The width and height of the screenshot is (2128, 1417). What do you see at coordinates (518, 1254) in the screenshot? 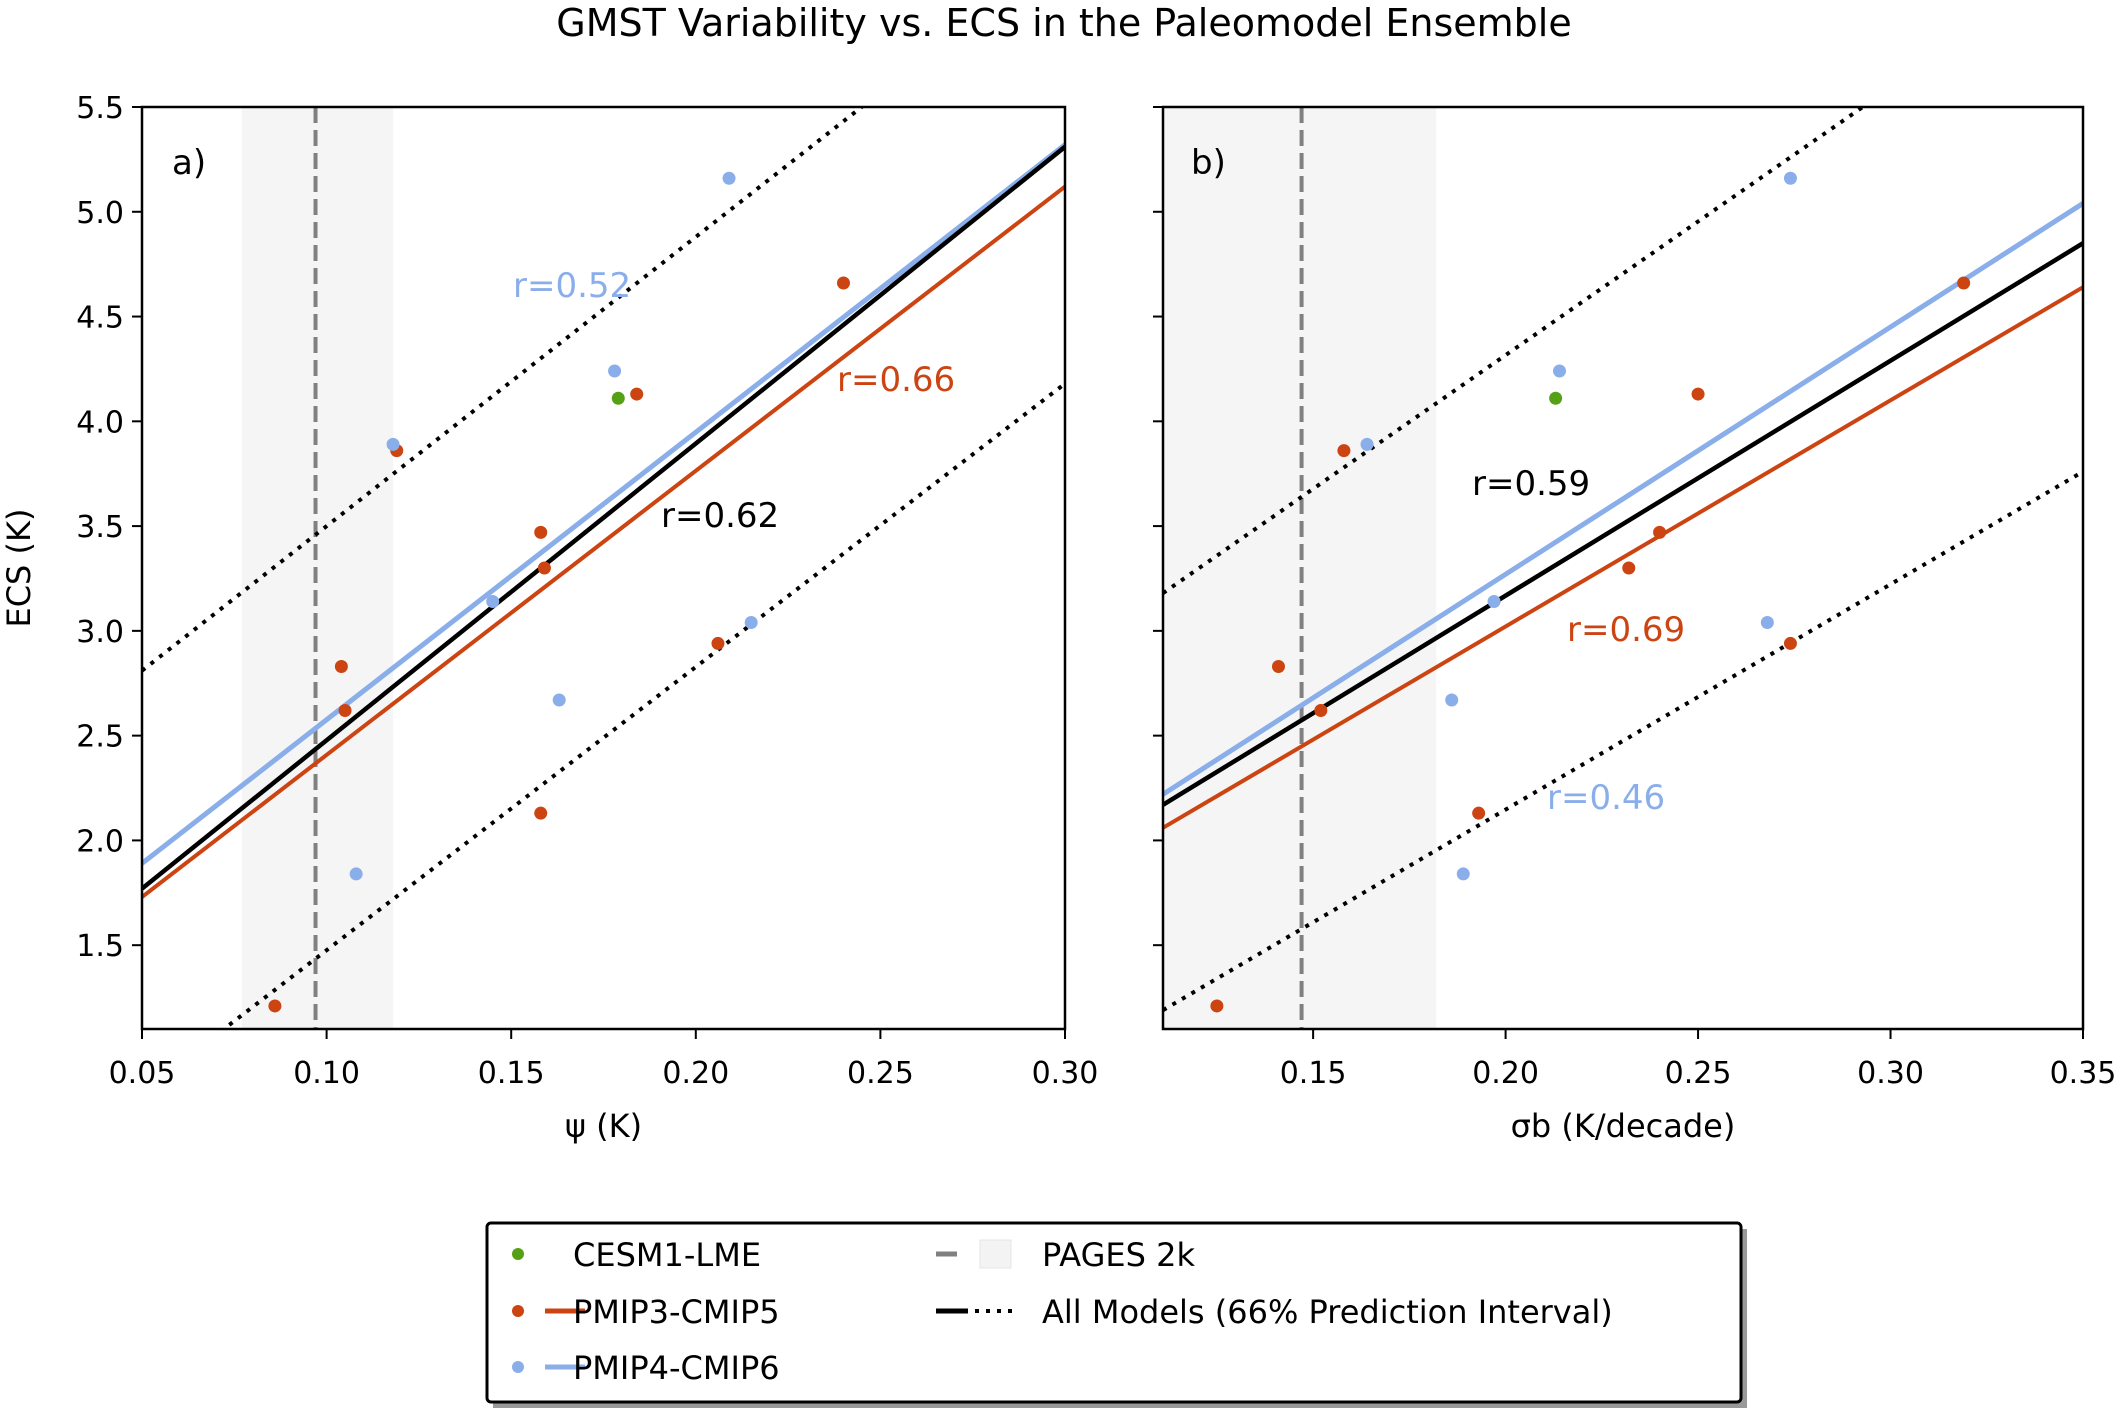
I see `legend-cesm-marker` at bounding box center [518, 1254].